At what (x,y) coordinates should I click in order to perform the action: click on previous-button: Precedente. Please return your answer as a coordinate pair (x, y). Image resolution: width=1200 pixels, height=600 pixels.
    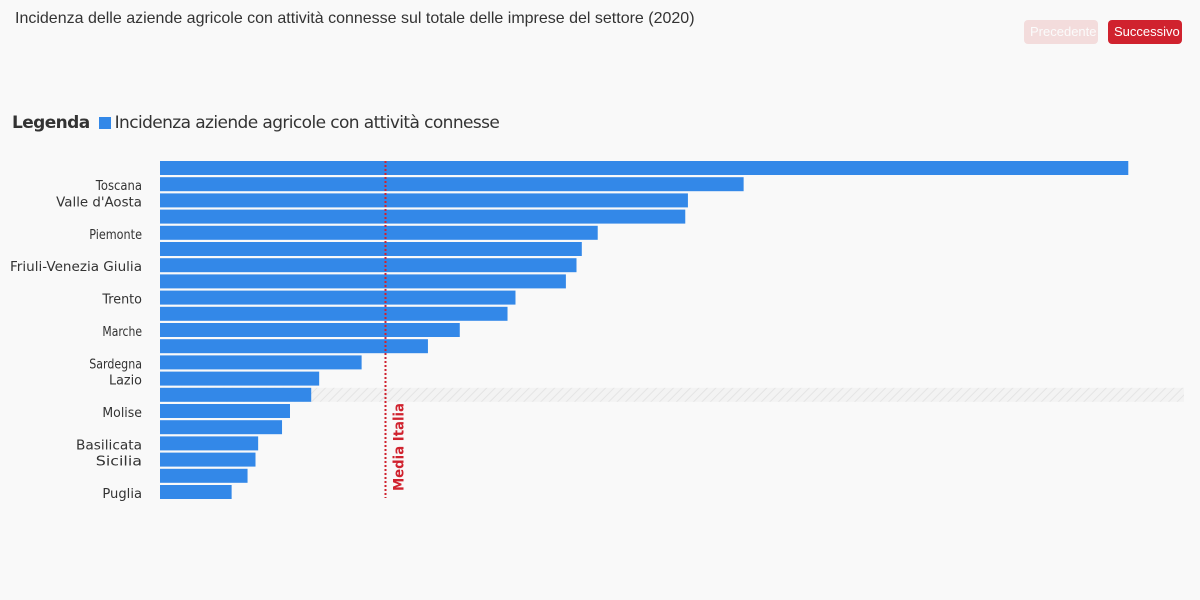
    Looking at the image, I should click on (1061, 32).